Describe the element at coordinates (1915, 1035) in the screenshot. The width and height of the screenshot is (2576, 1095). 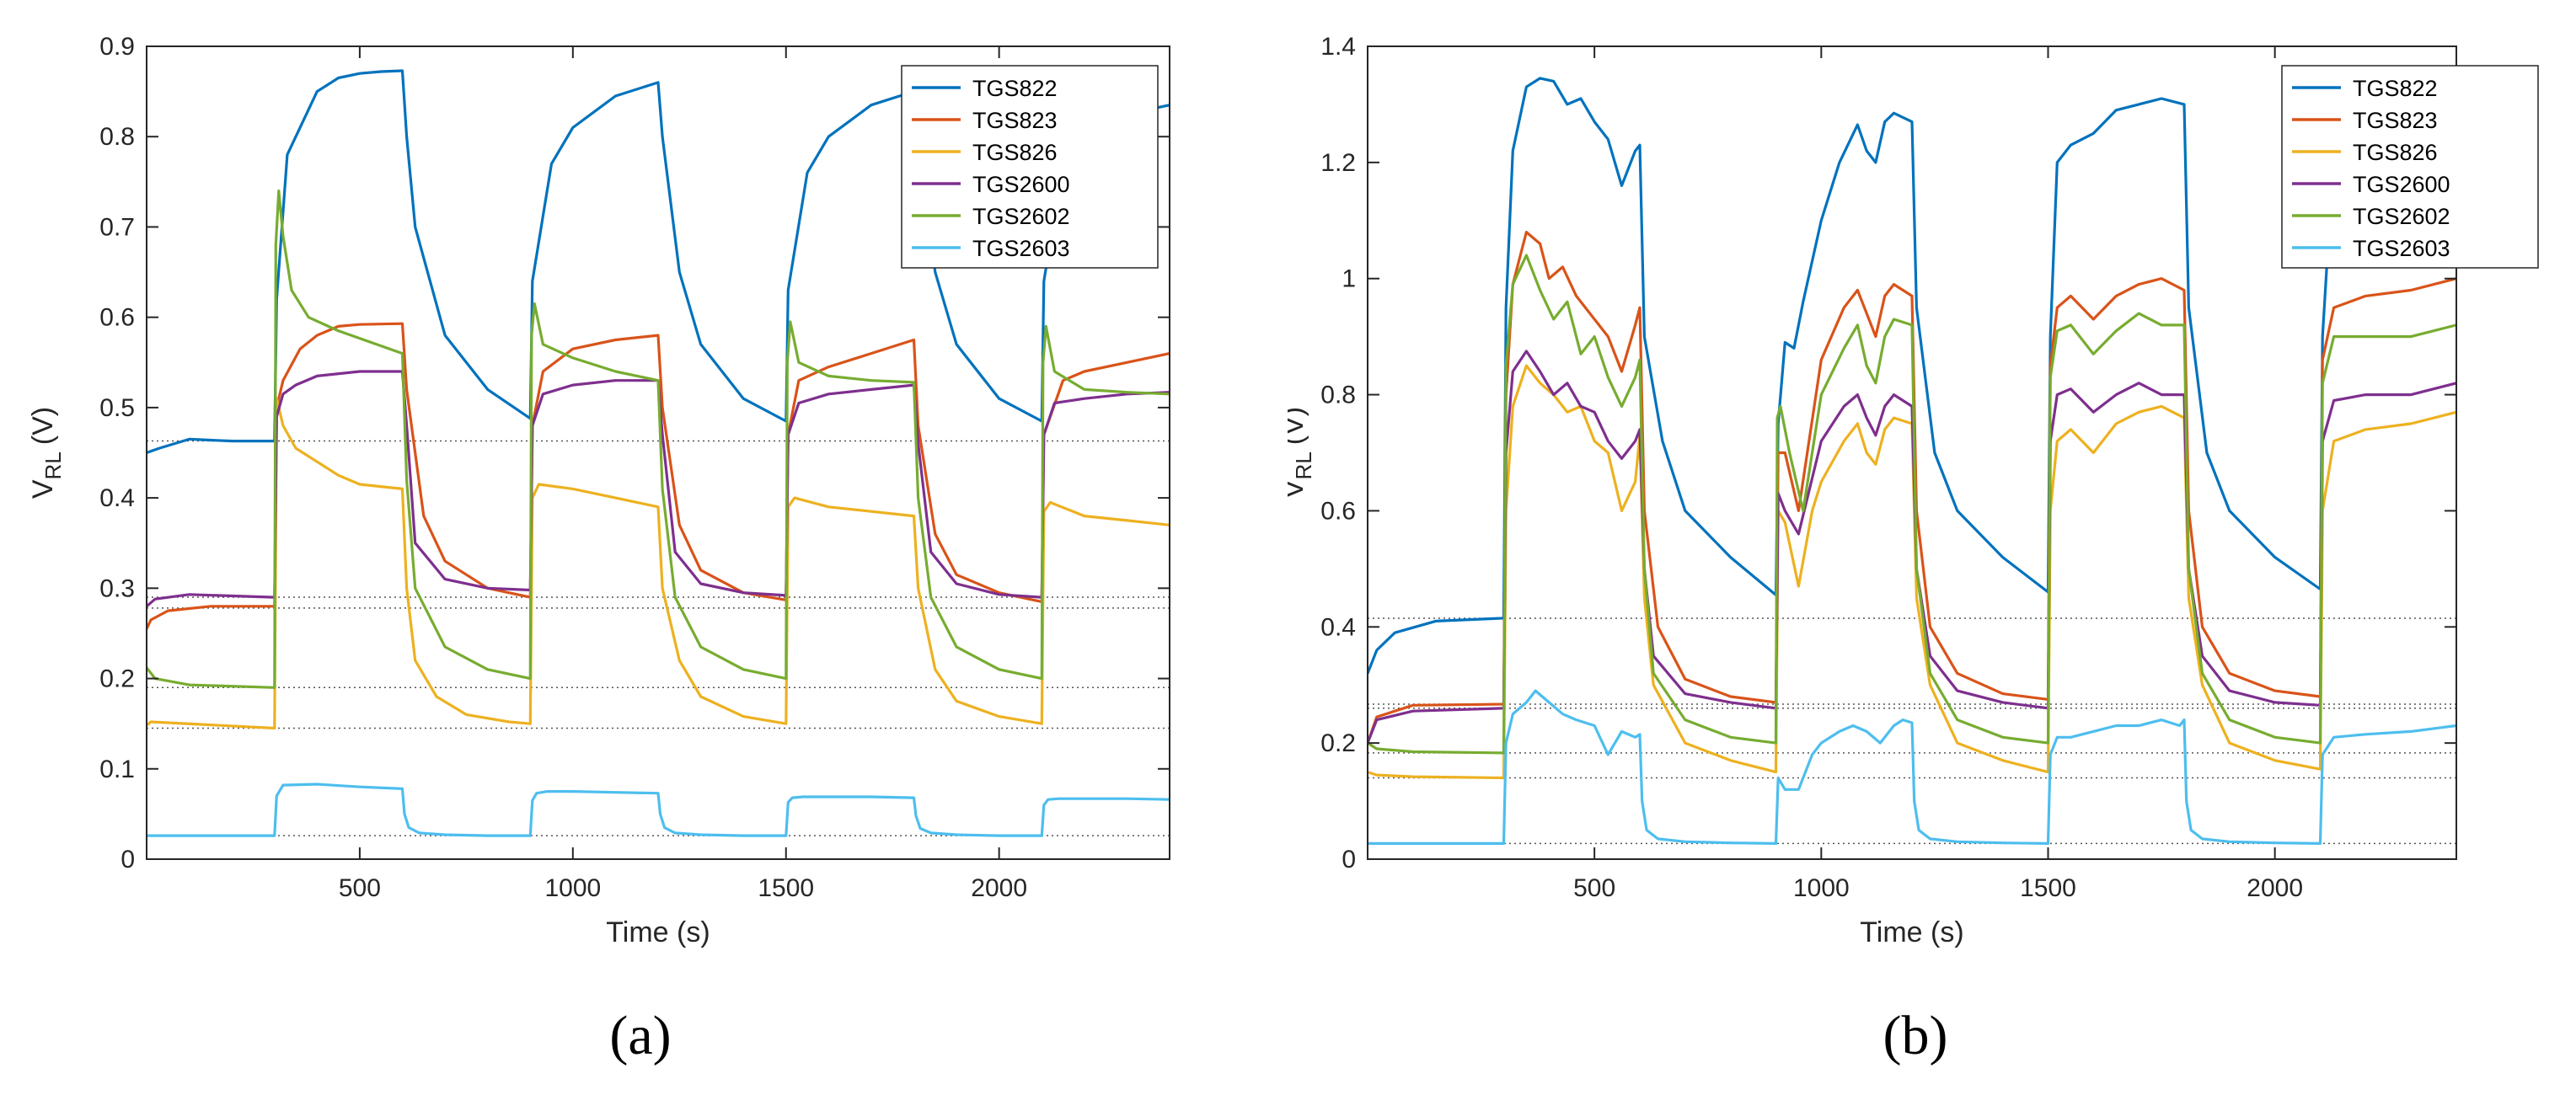
I see `panel-label-b: (b)` at that location.